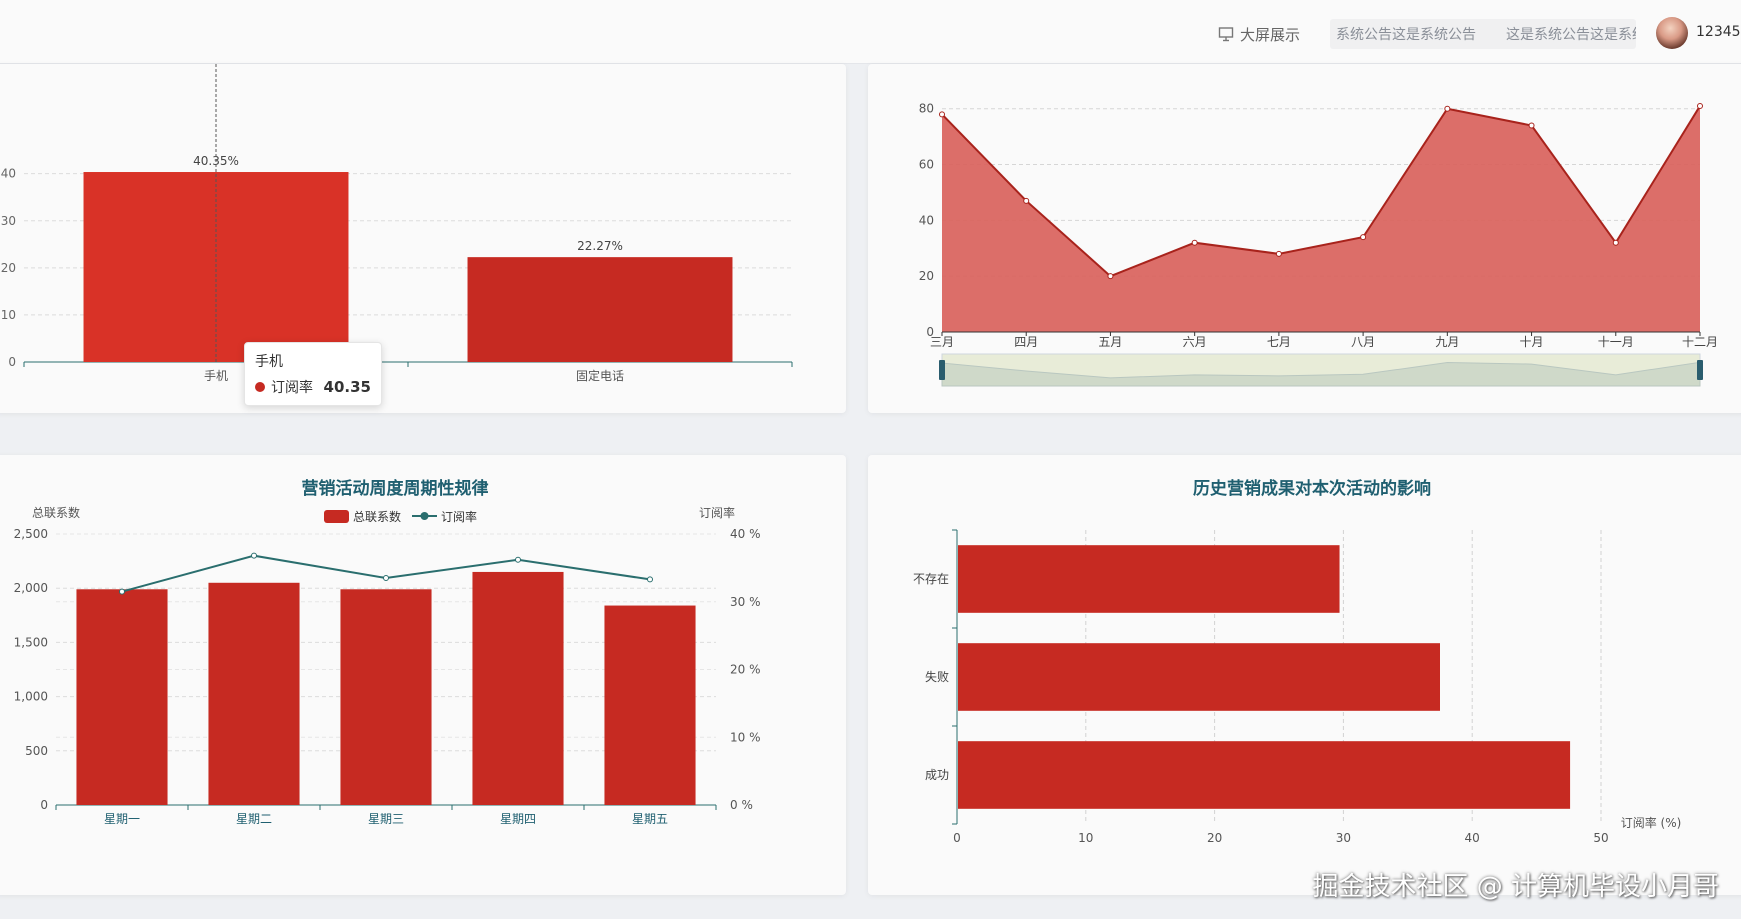 The width and height of the screenshot is (1741, 919). Describe the element at coordinates (260, 387) in the screenshot. I see `tooltip-series-dot` at that location.